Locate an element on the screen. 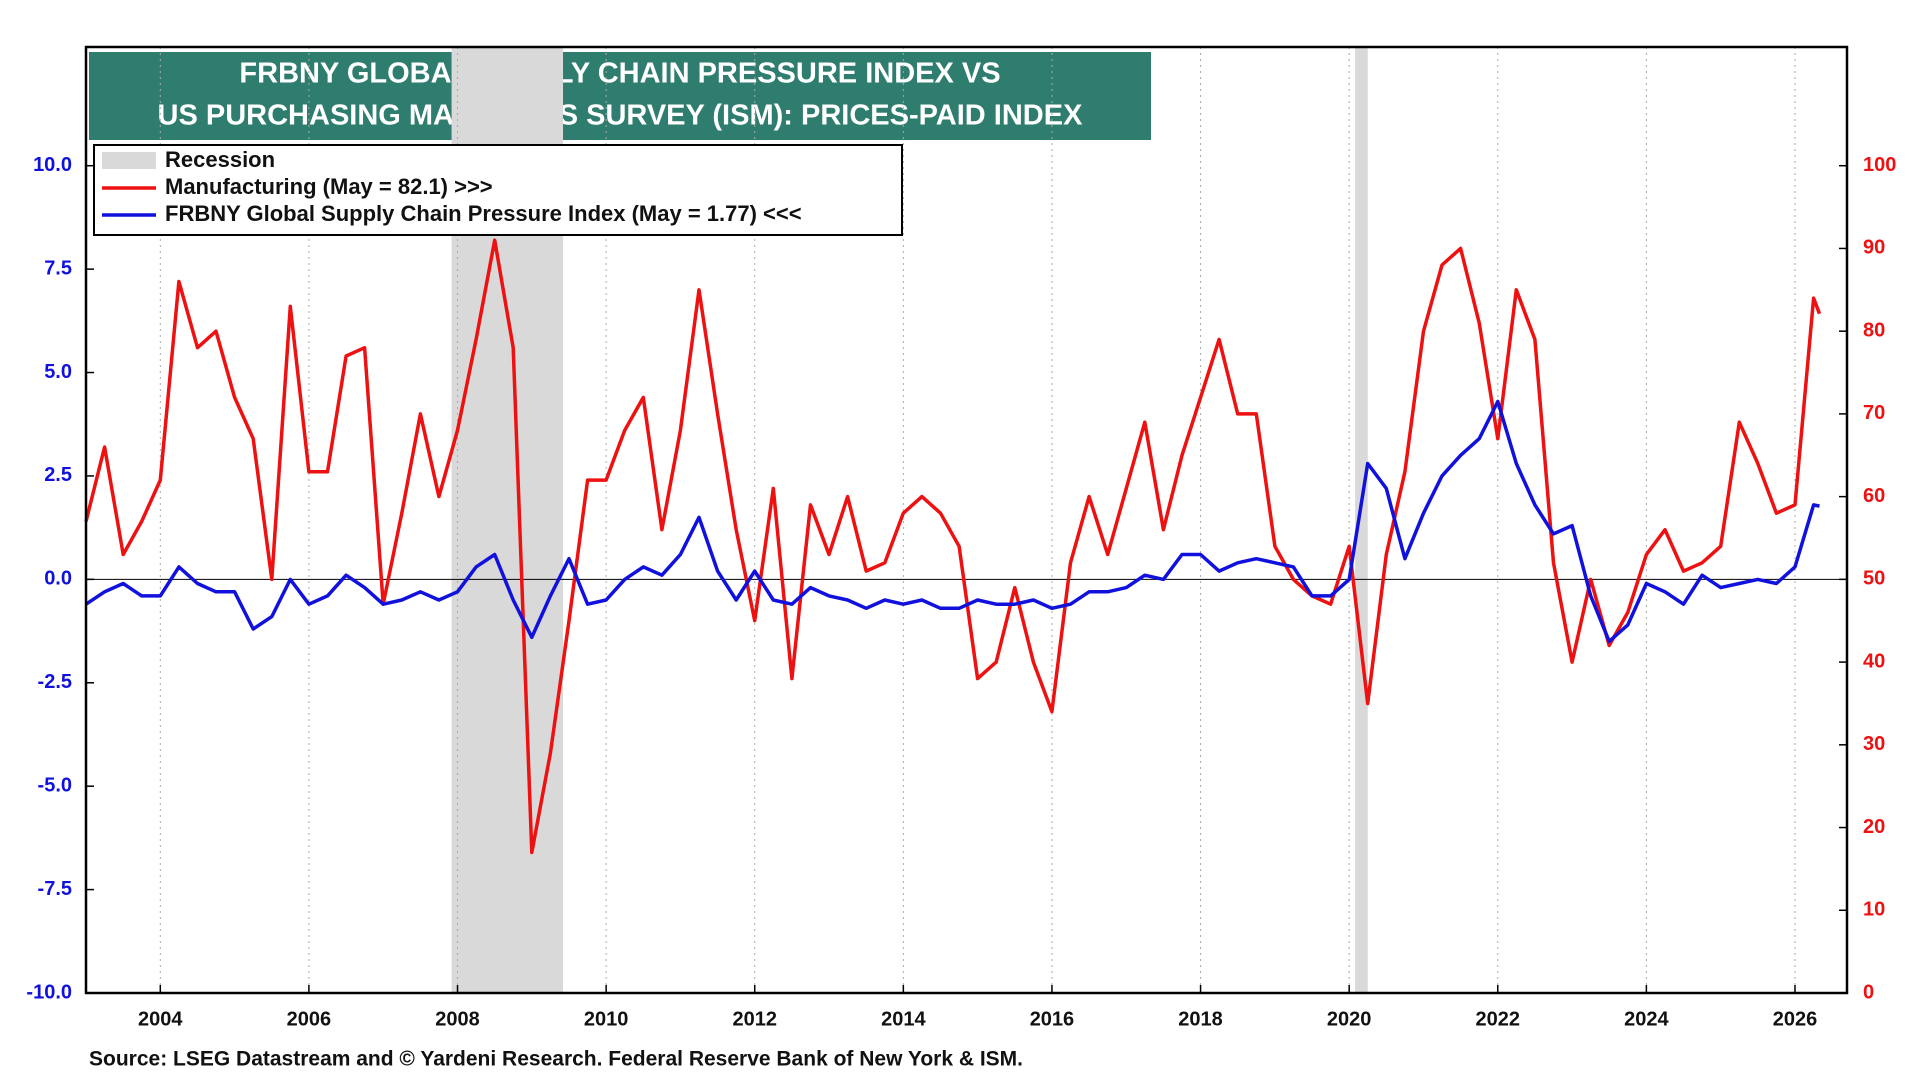  y2-tick-label: 60 is located at coordinates (1874, 496).